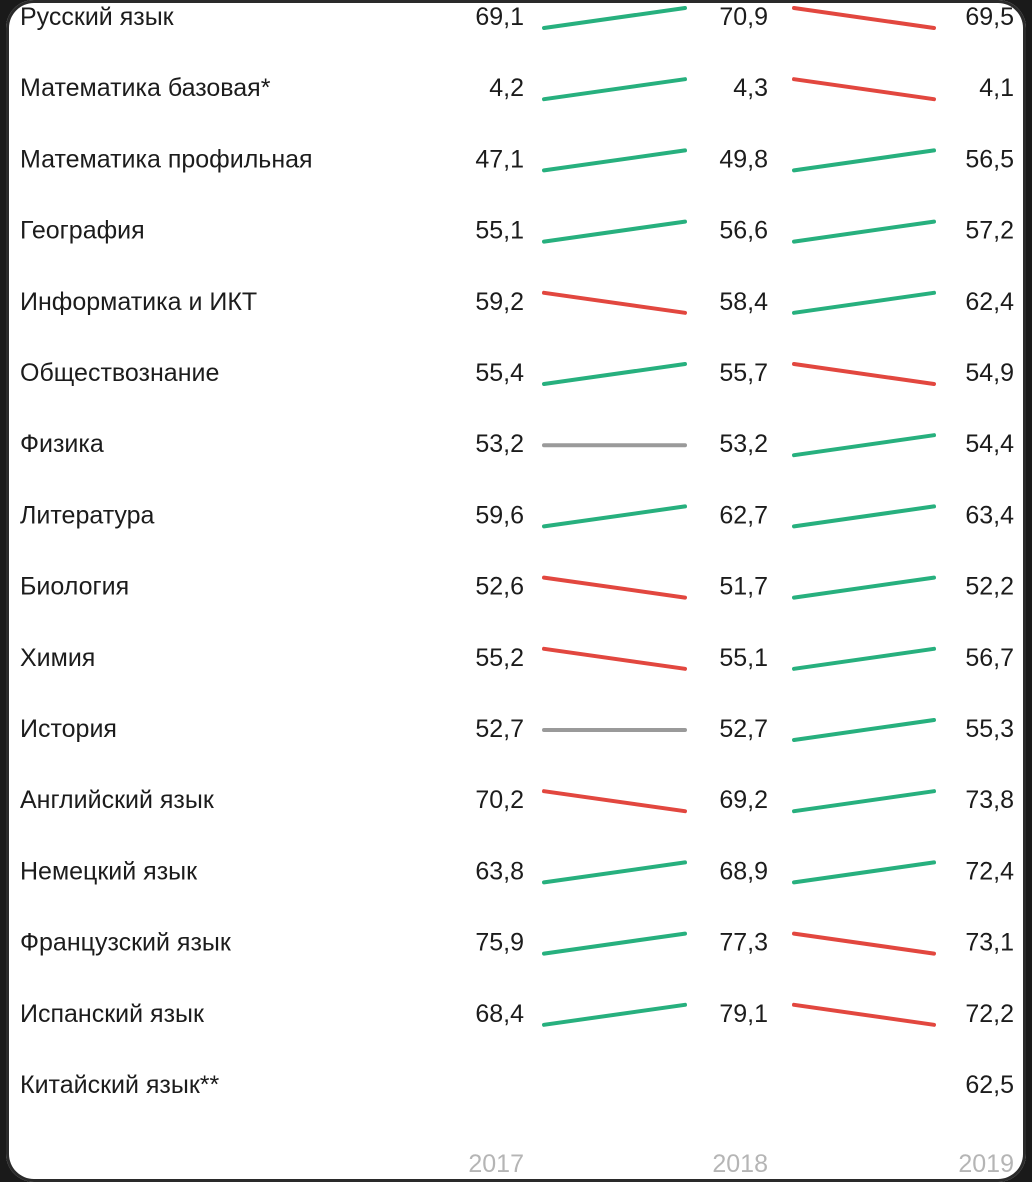 This screenshot has width=1032, height=1182. Describe the element at coordinates (989, 943) in the screenshot. I see `value-label: 73,1` at that location.